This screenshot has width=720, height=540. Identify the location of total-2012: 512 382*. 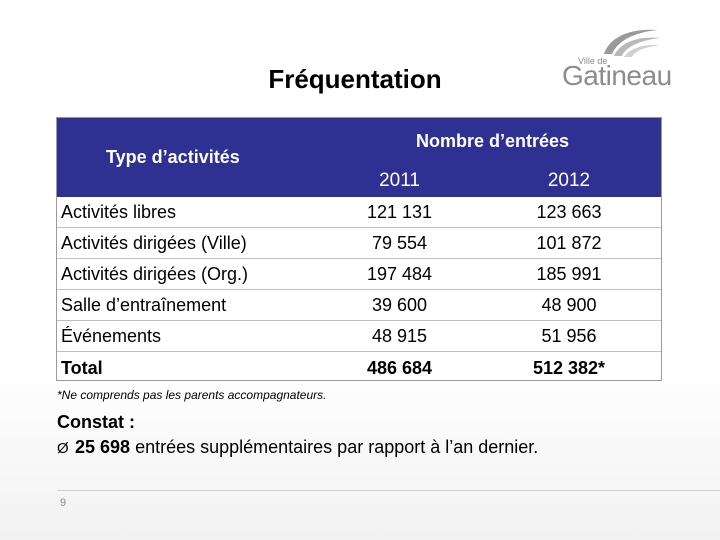
(569, 367).